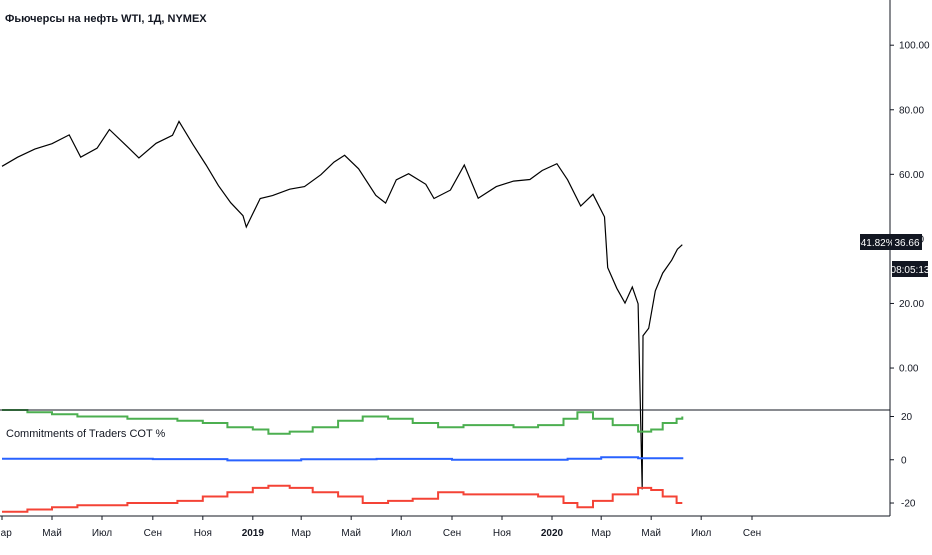  Describe the element at coordinates (911, 110) in the screenshot. I see `price-tick-label: 80.00` at that location.